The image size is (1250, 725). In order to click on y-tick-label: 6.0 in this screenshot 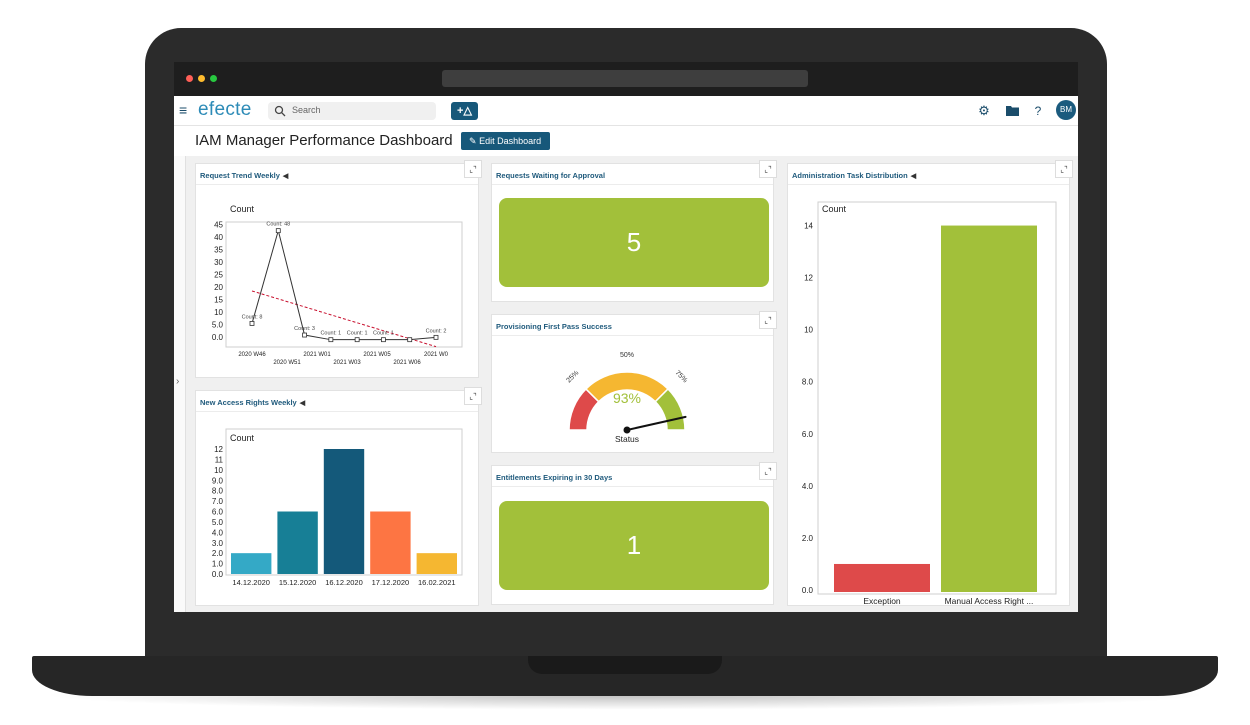, I will do `click(808, 434)`.